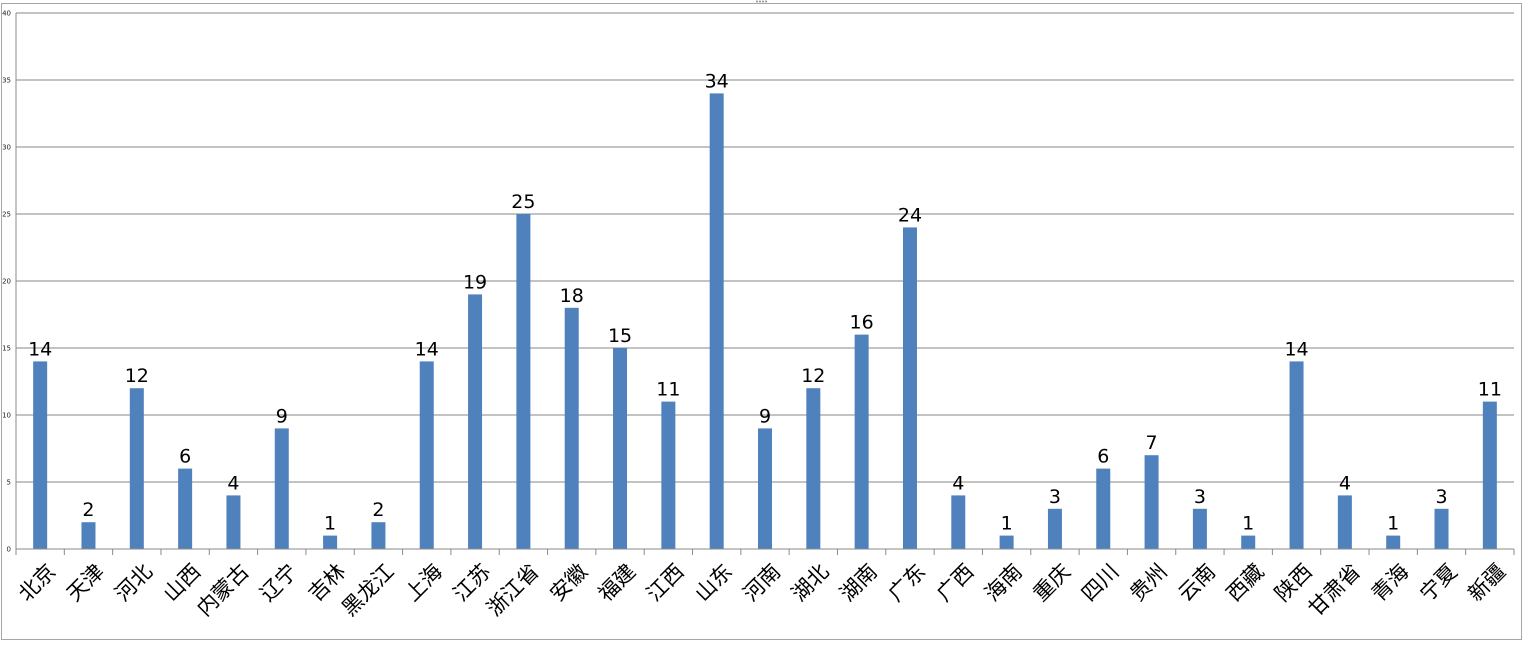 The width and height of the screenshot is (1523, 645). I want to click on category-label: 山东, so click(713, 582).